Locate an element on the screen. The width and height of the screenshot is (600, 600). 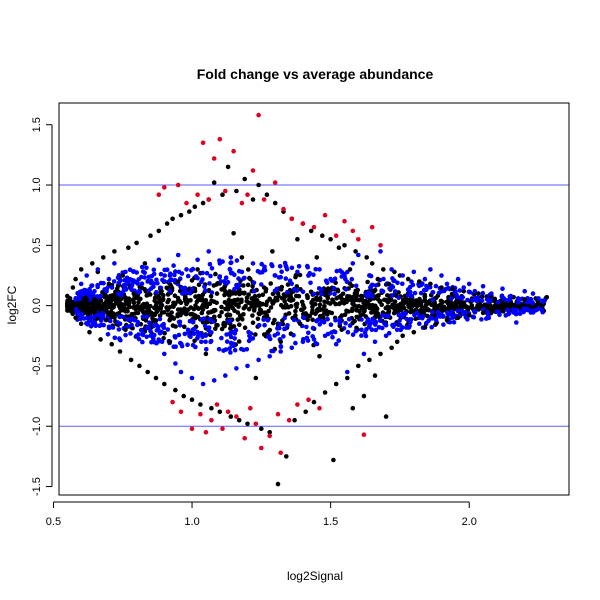
y-axis: -1.5 -1.0 -0.5 0.0 0.5 1.0 1.5 is located at coordinates (42, 306).